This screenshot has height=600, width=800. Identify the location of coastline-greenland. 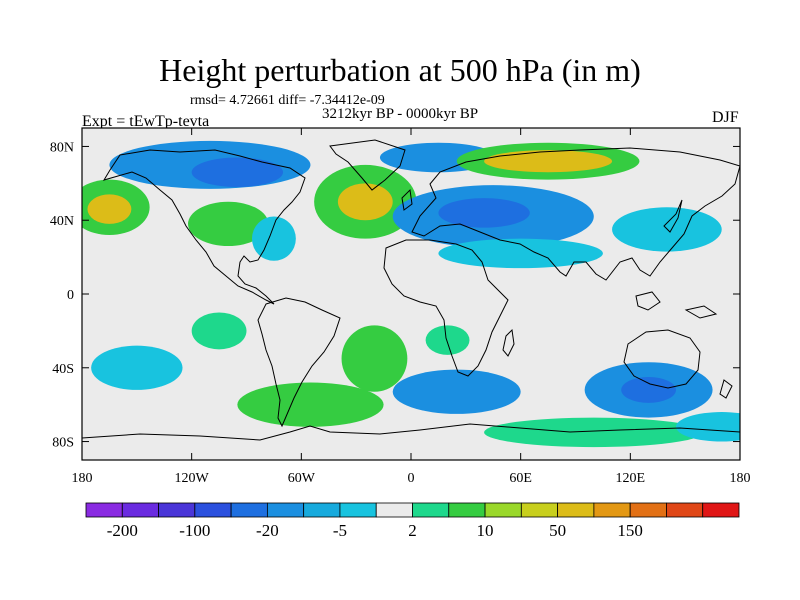
(367, 165).